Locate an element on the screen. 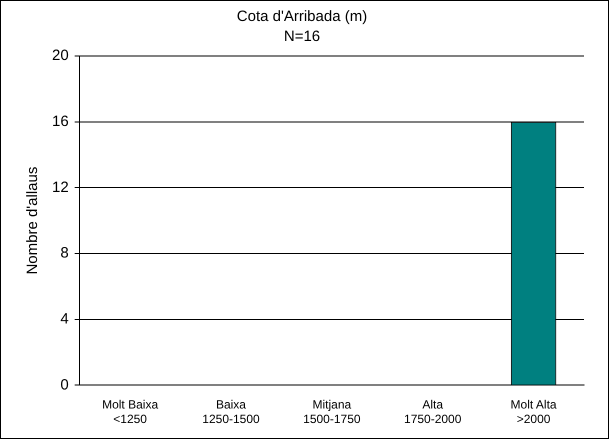 The height and width of the screenshot is (439, 609). x-tick-label: Mitjana 1500-1750 is located at coordinates (332, 412).